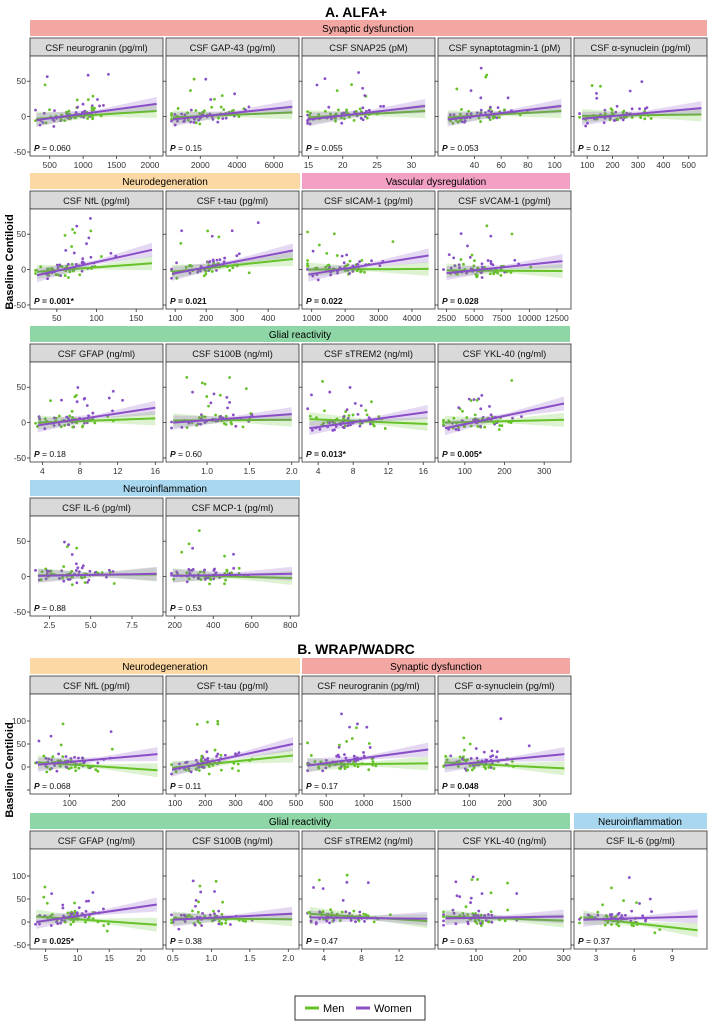  Describe the element at coordinates (136, 318) in the screenshot. I see `x-tick-label: 150` at that location.